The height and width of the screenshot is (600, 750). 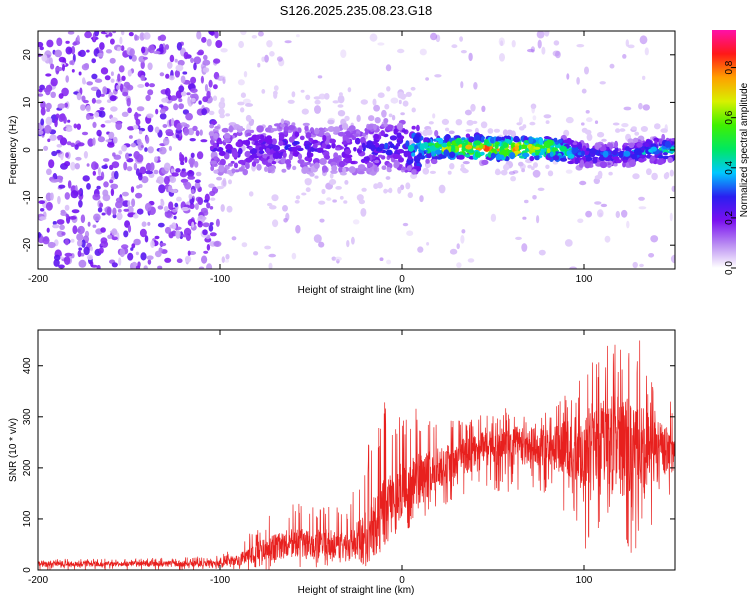 I want to click on colorbar-tick-label: 0.4, so click(x=729, y=167).